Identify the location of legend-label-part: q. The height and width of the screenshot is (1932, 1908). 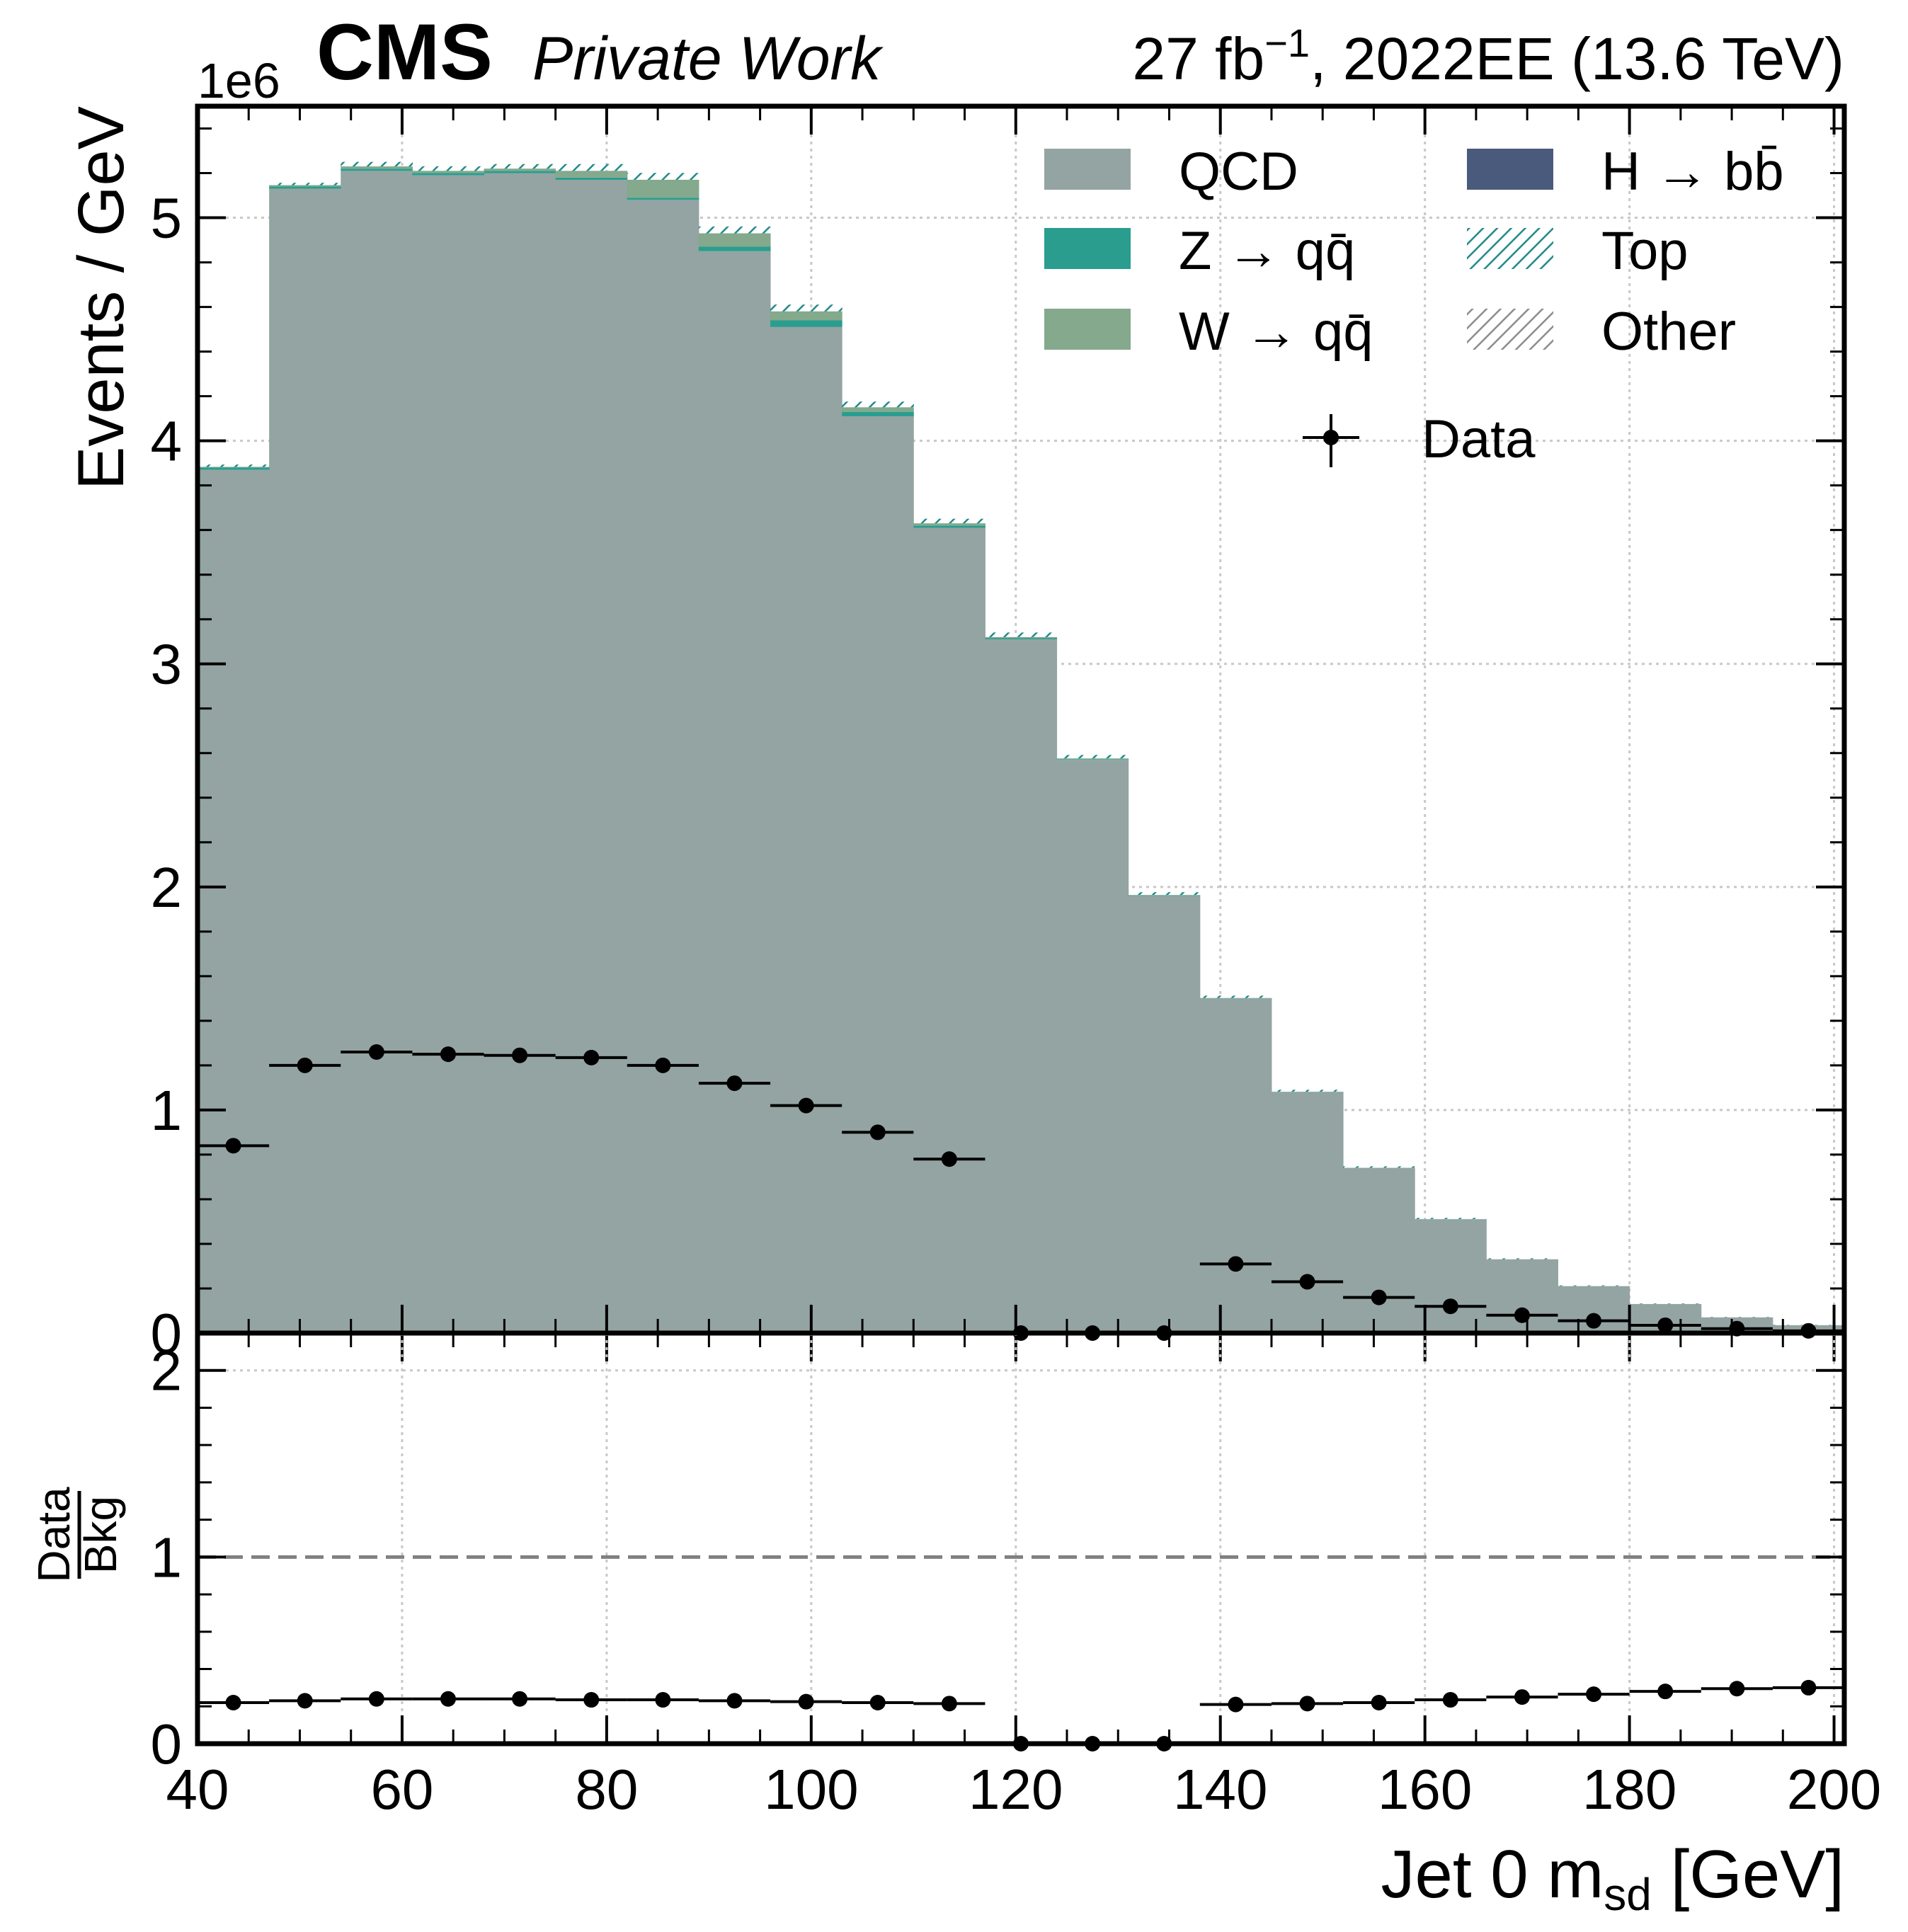
(1303, 251).